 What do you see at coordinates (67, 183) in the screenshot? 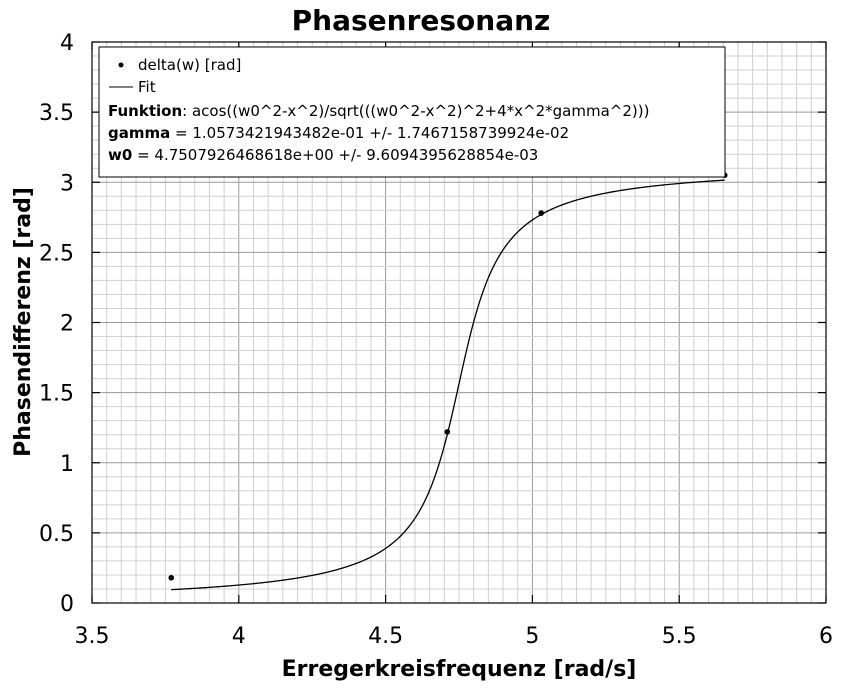
I see `y-tick-label: 3` at bounding box center [67, 183].